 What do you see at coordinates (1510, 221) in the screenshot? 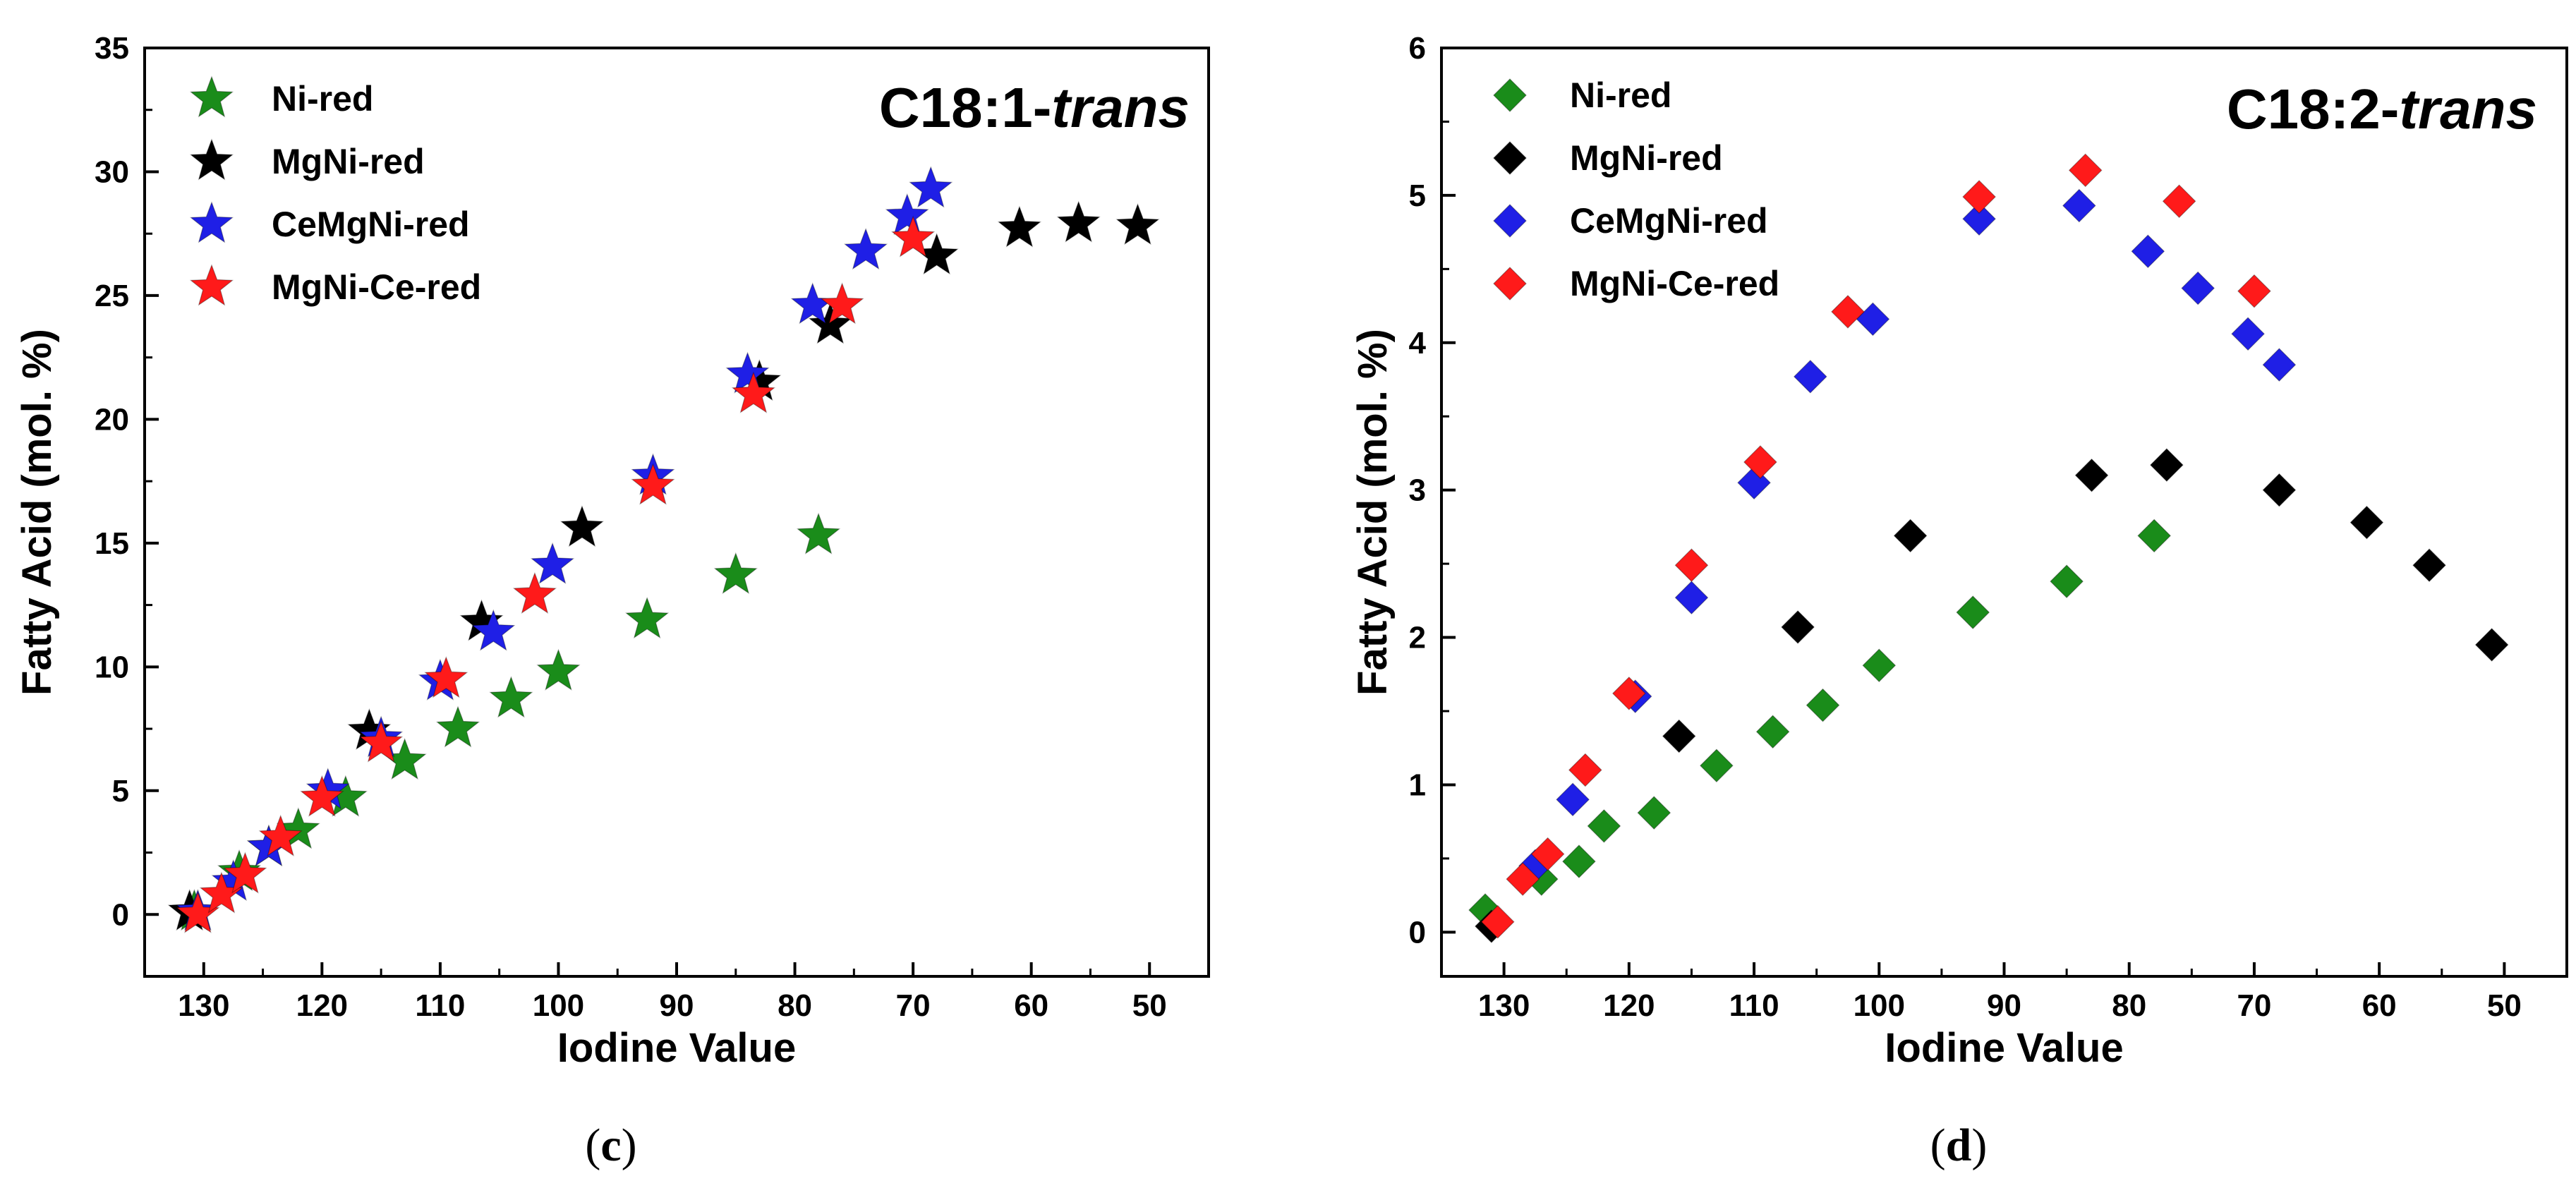
I see `legend-marker-cemgni-red` at bounding box center [1510, 221].